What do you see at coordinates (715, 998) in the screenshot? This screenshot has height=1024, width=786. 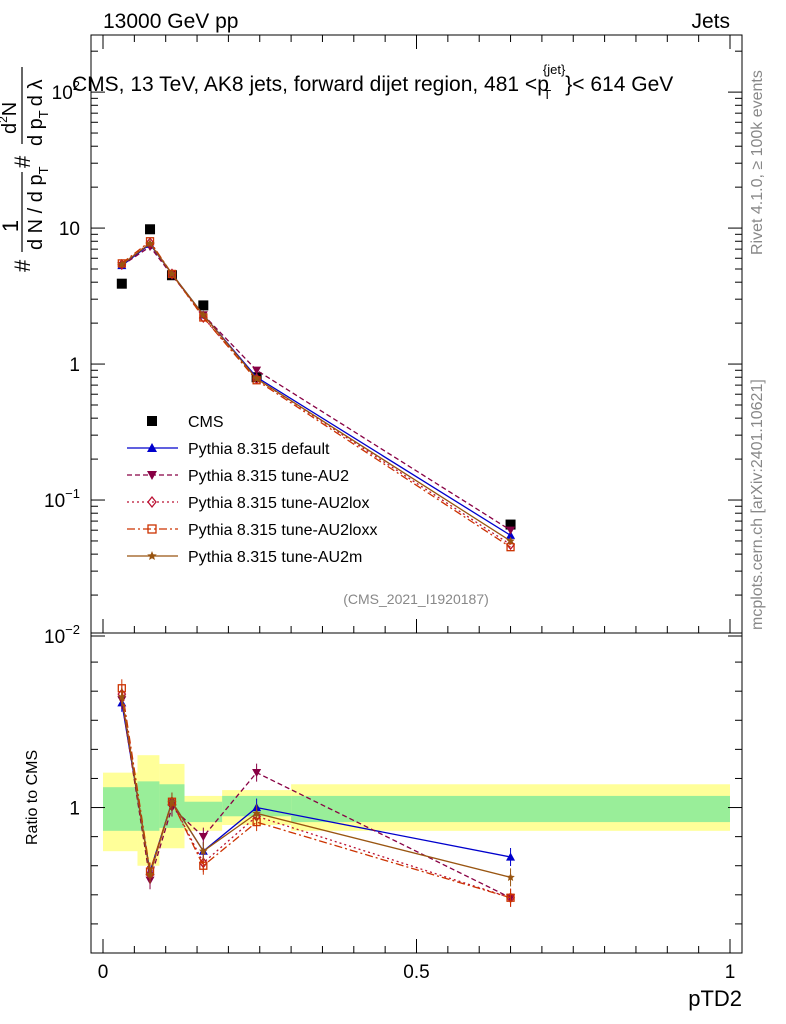 I see `ratio-xlabel: pTD2` at bounding box center [715, 998].